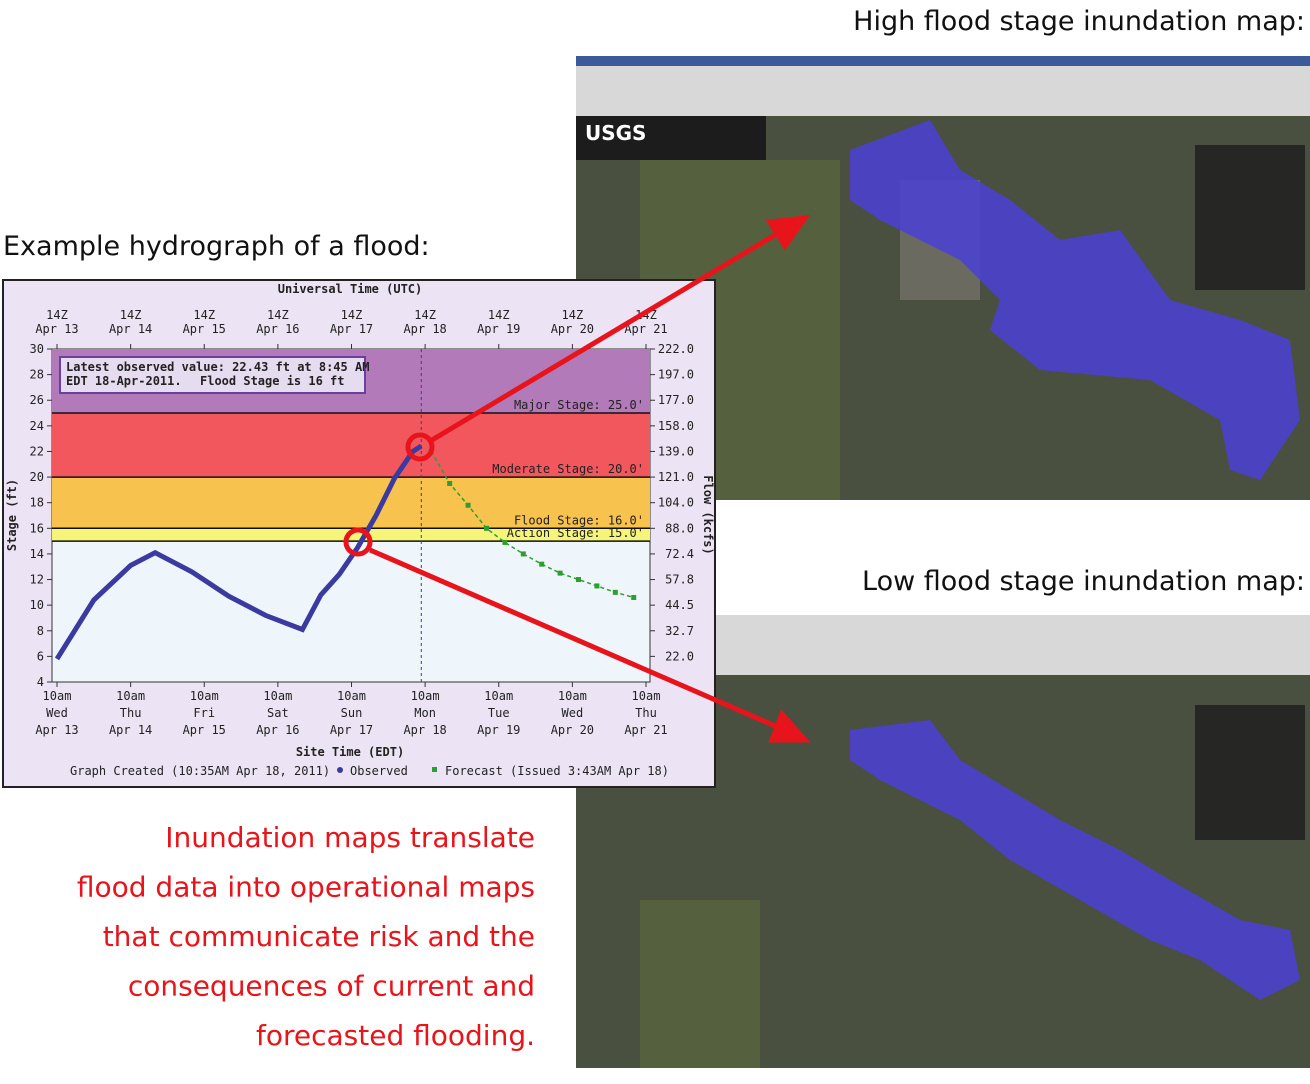  I want to click on caption-line: forecasted flooding., so click(395, 1035).